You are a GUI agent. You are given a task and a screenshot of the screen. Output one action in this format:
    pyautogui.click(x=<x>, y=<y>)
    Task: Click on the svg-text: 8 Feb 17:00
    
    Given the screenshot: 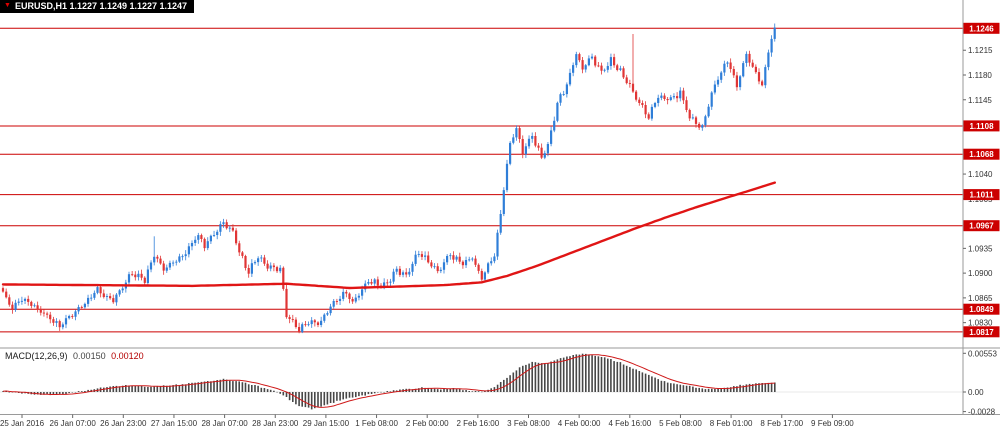 What is the action you would take?
    pyautogui.click(x=781, y=423)
    